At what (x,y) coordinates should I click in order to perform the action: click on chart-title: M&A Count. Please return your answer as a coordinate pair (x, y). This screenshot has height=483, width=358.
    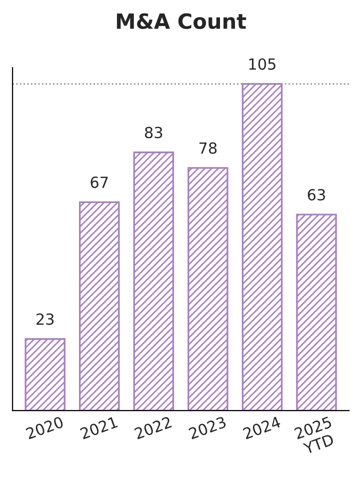
    Looking at the image, I should click on (181, 21).